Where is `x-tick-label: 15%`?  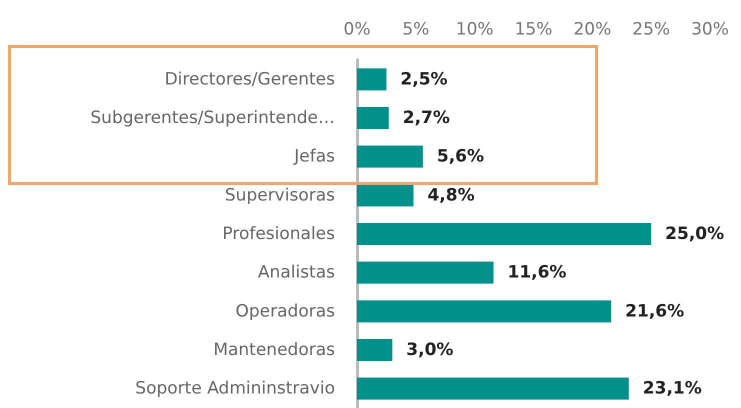
x-tick-label: 15% is located at coordinates (533, 30).